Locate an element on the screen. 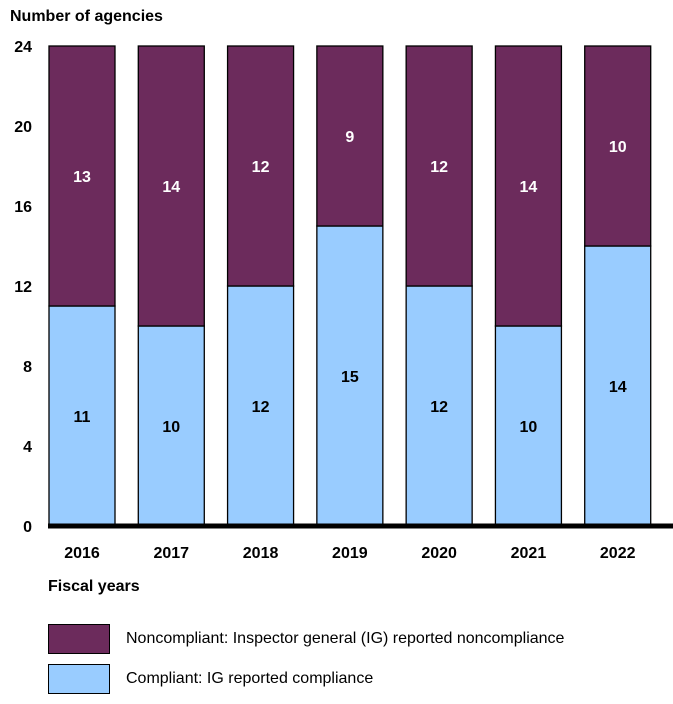 The image size is (673, 704). legend-swatch-compliant is located at coordinates (79, 679).